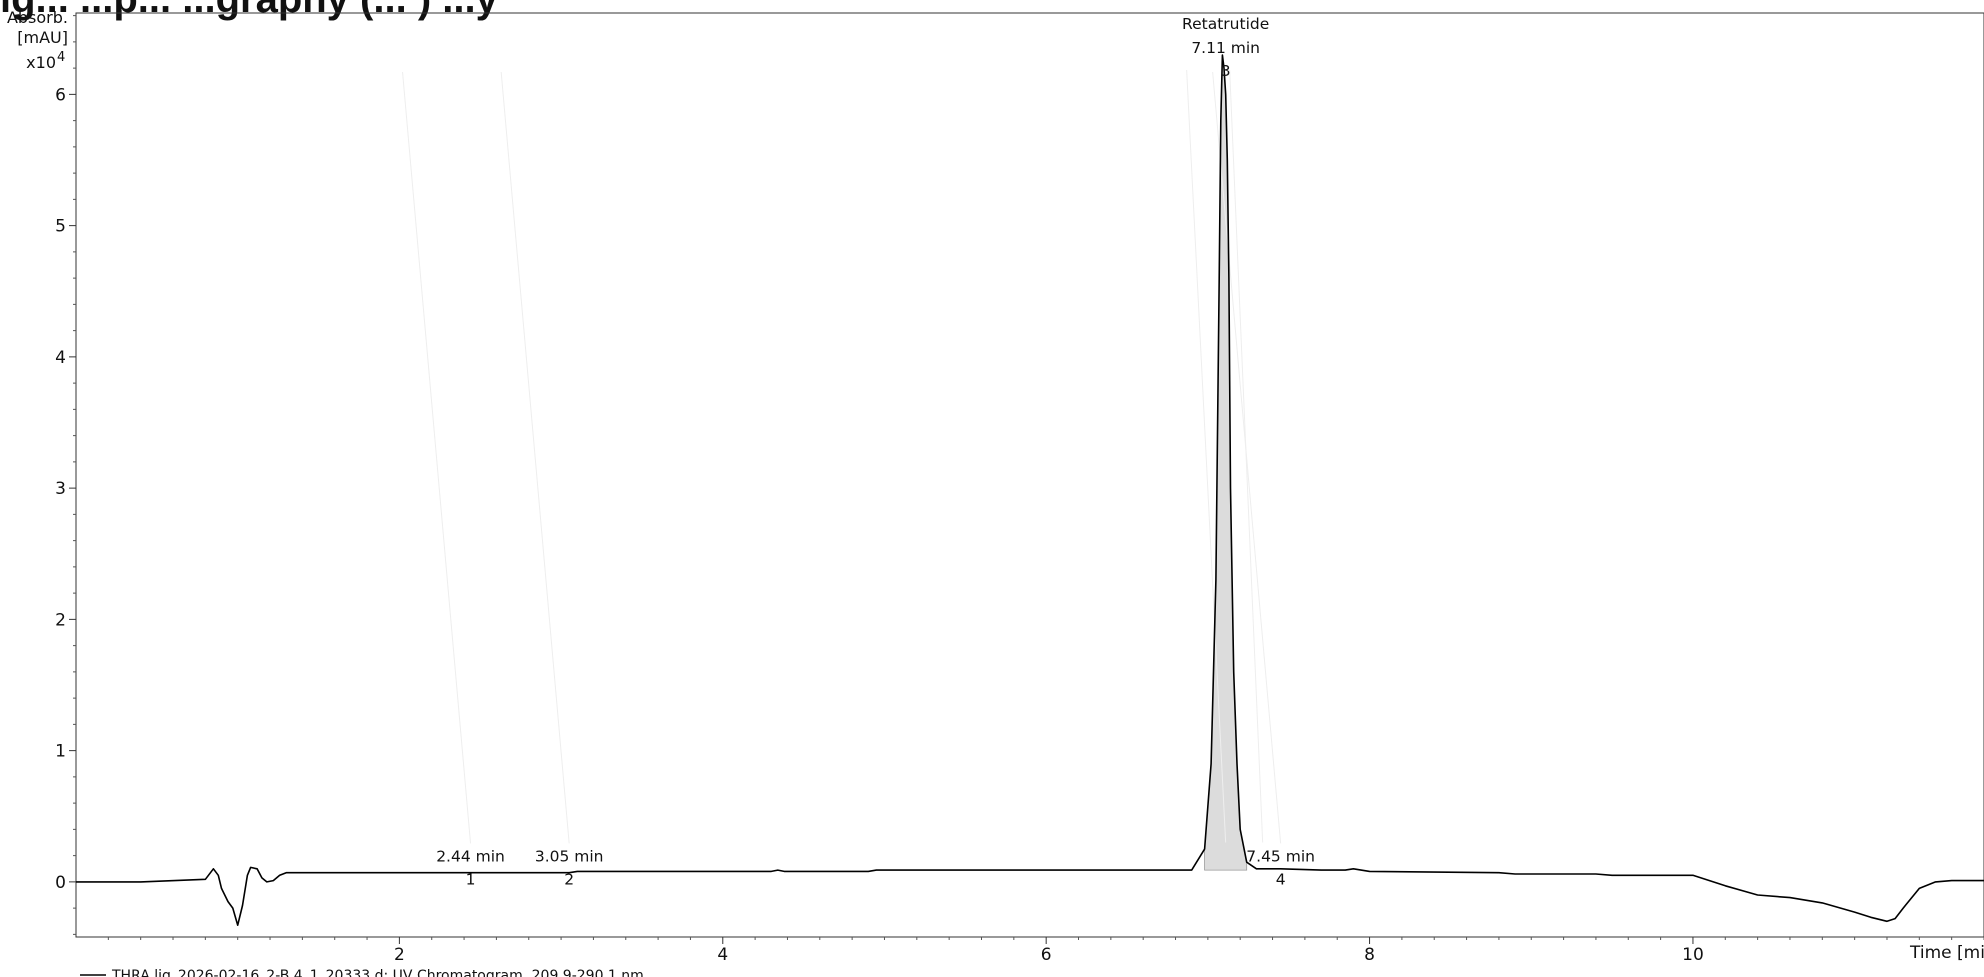 This screenshot has height=977, width=1984. Describe the element at coordinates (60, 227) in the screenshot. I see `y-tick-label: 5` at that location.